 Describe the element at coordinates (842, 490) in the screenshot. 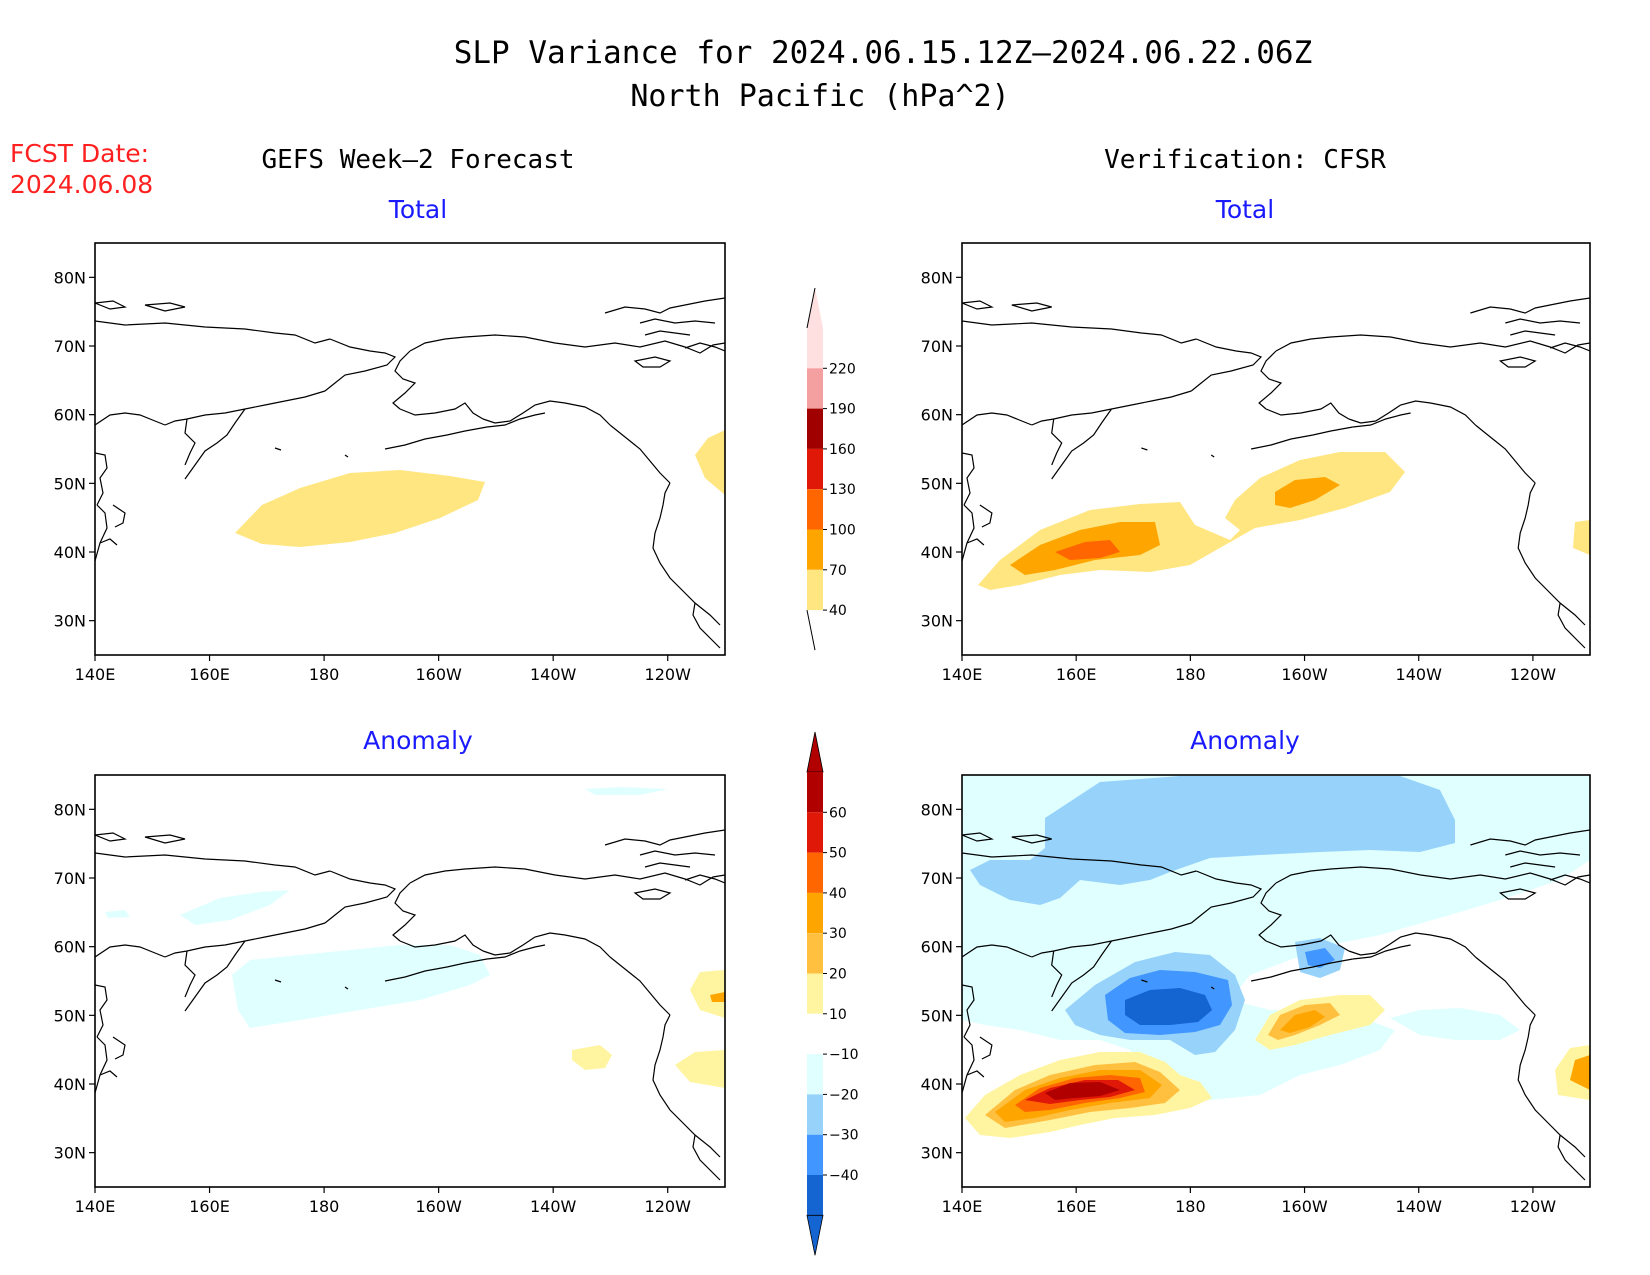

I see `colorbar-label: 130` at that location.